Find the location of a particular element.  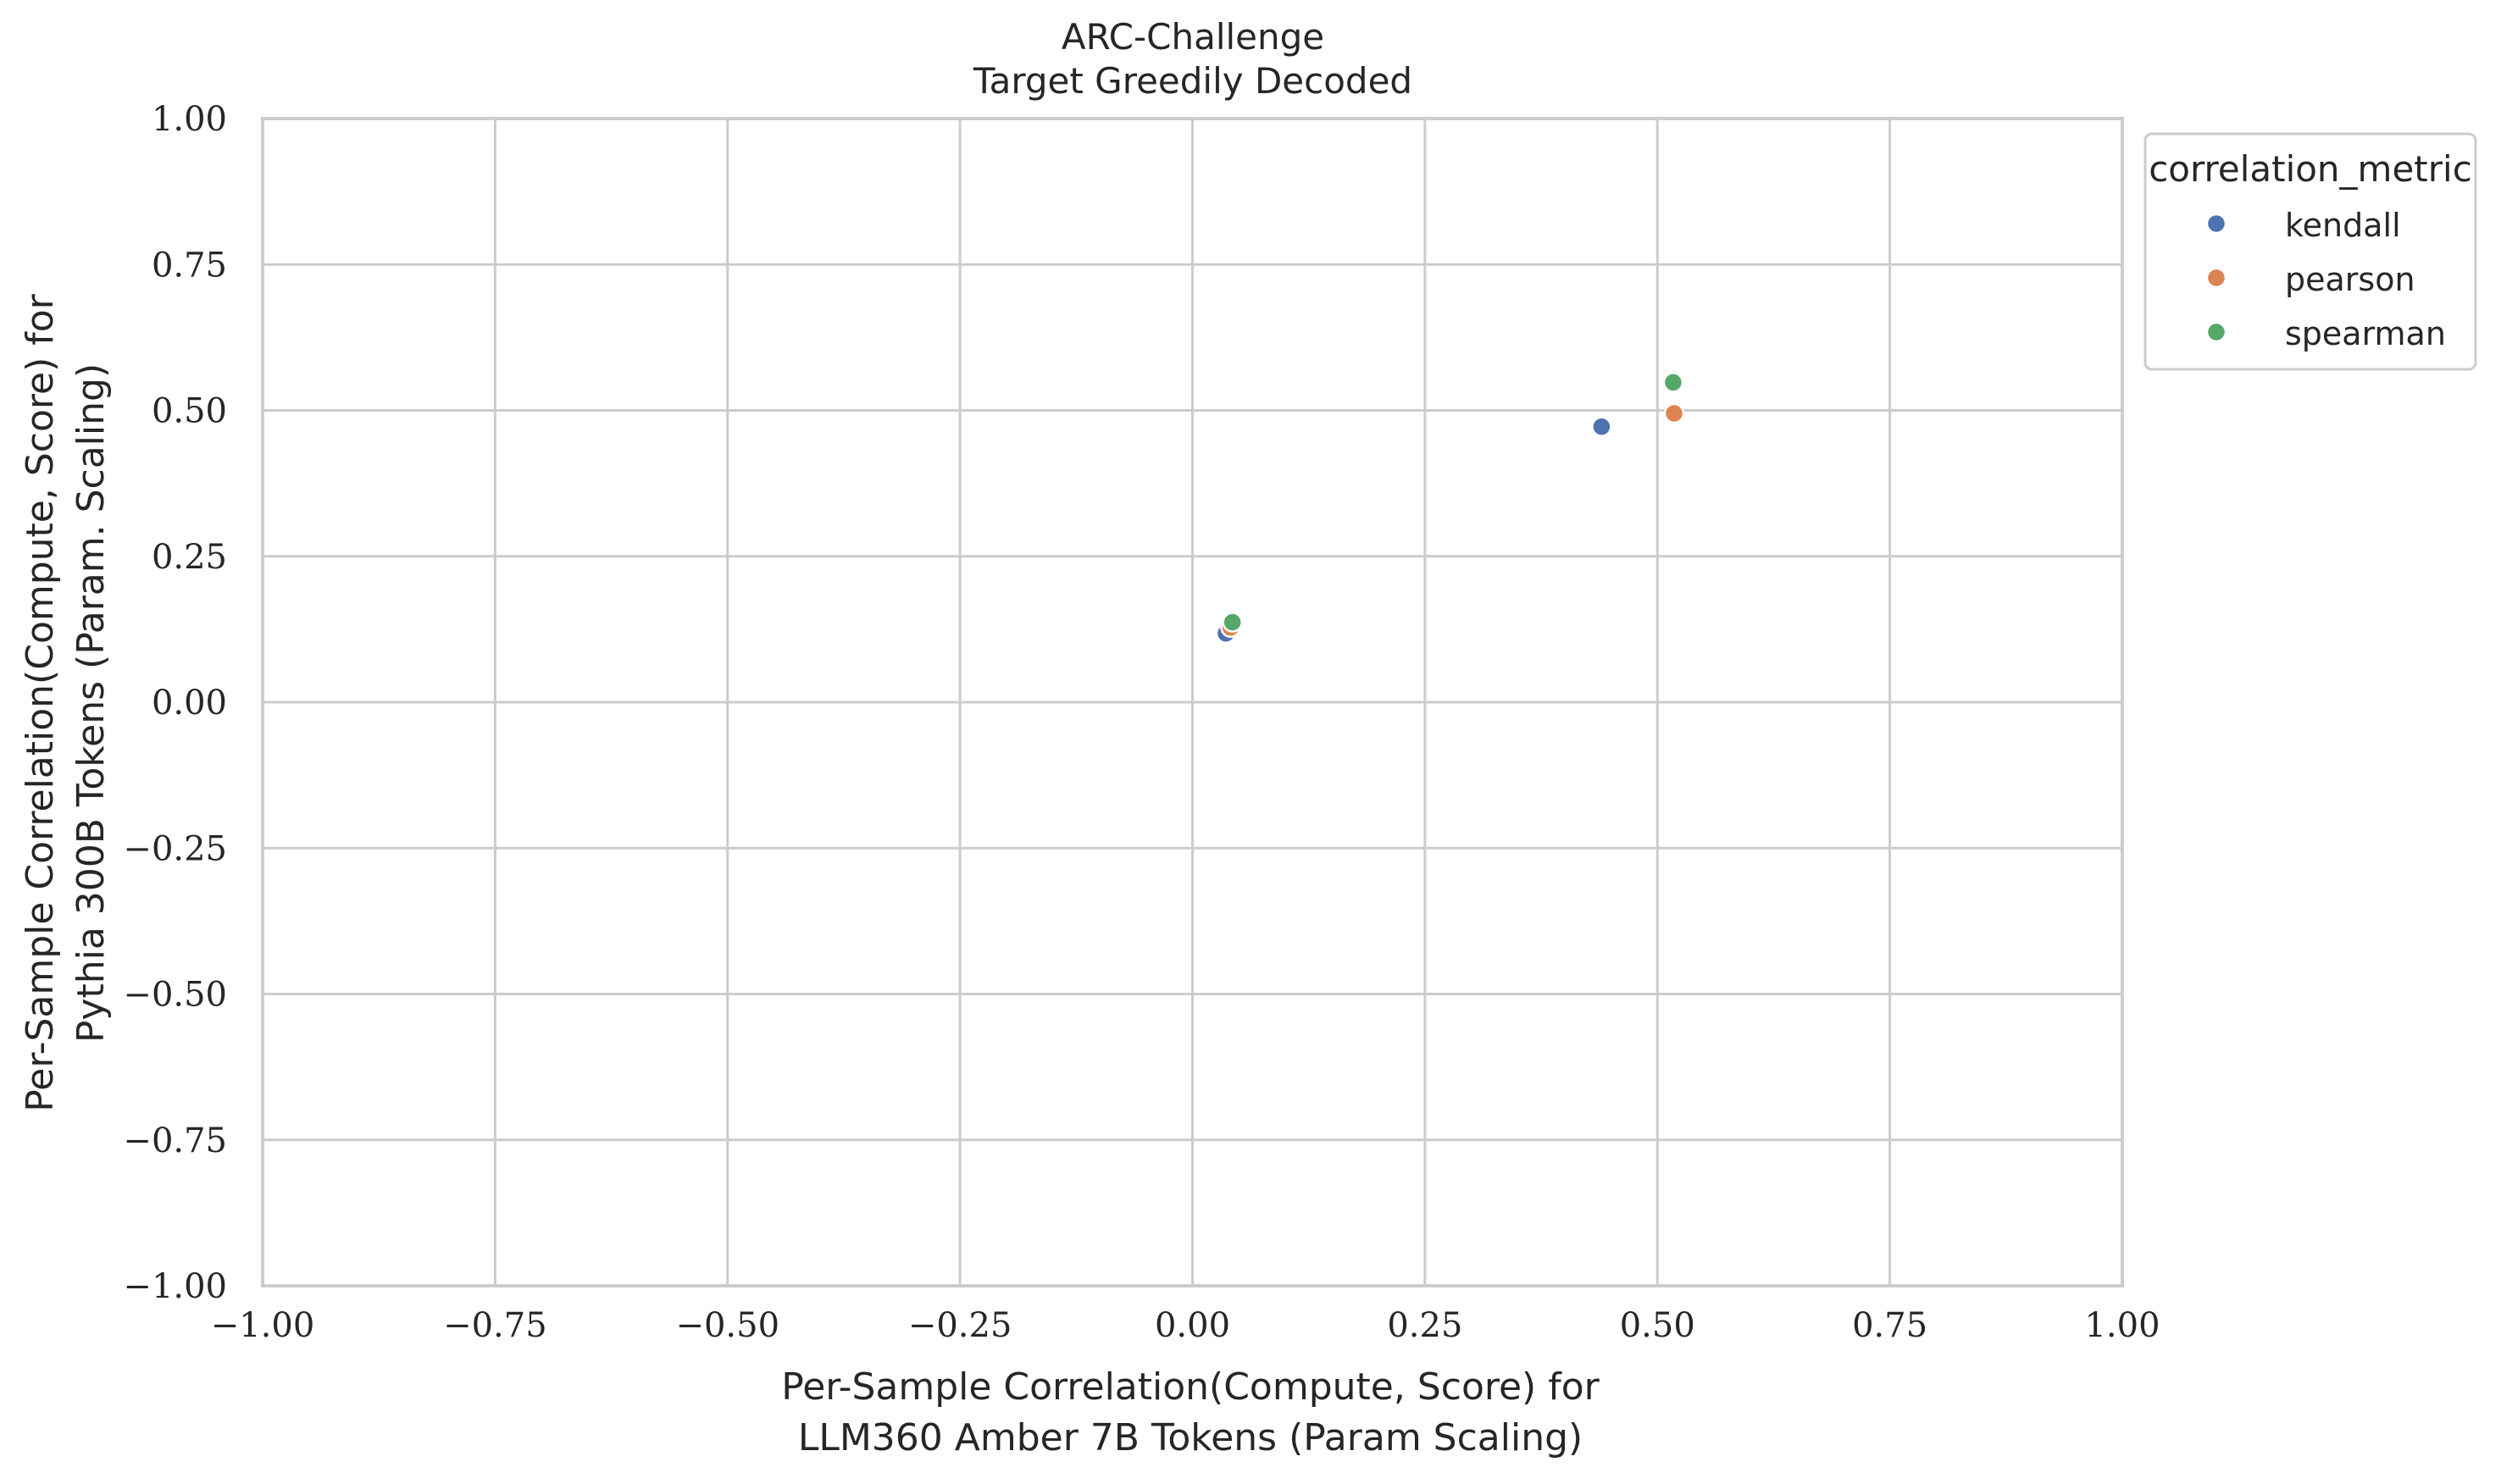

legend-box is located at coordinates (2310, 251).